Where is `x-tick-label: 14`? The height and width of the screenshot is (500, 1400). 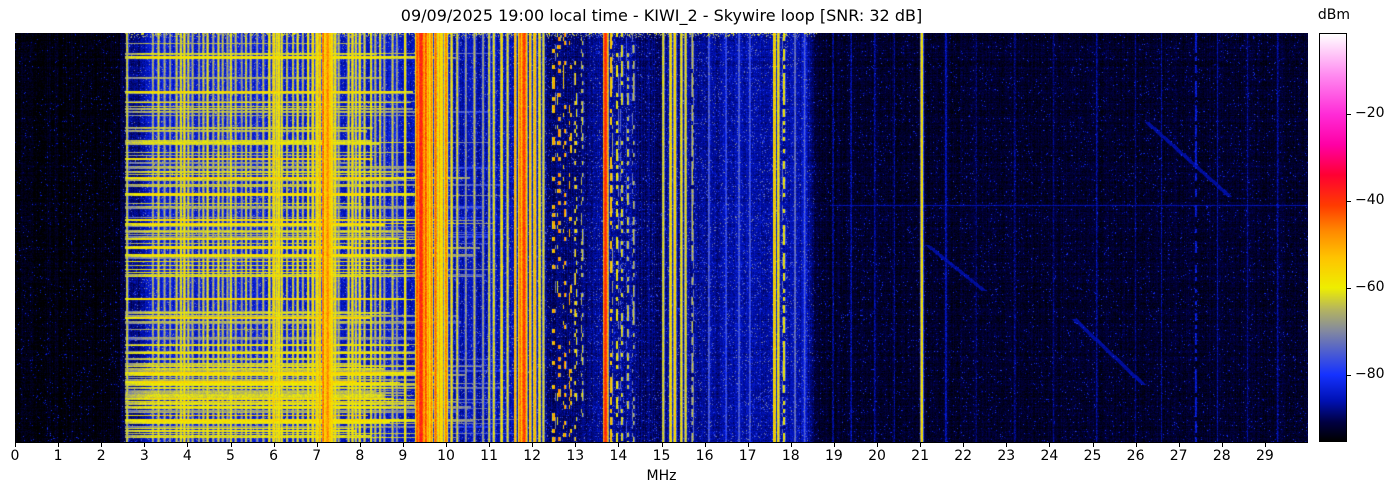
x-tick-label: 14 is located at coordinates (618, 456).